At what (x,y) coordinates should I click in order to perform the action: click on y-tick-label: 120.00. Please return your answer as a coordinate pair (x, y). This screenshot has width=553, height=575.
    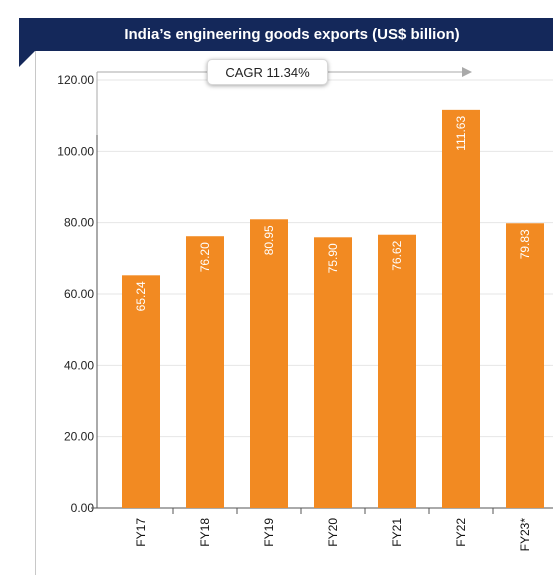
    Looking at the image, I should click on (75, 80).